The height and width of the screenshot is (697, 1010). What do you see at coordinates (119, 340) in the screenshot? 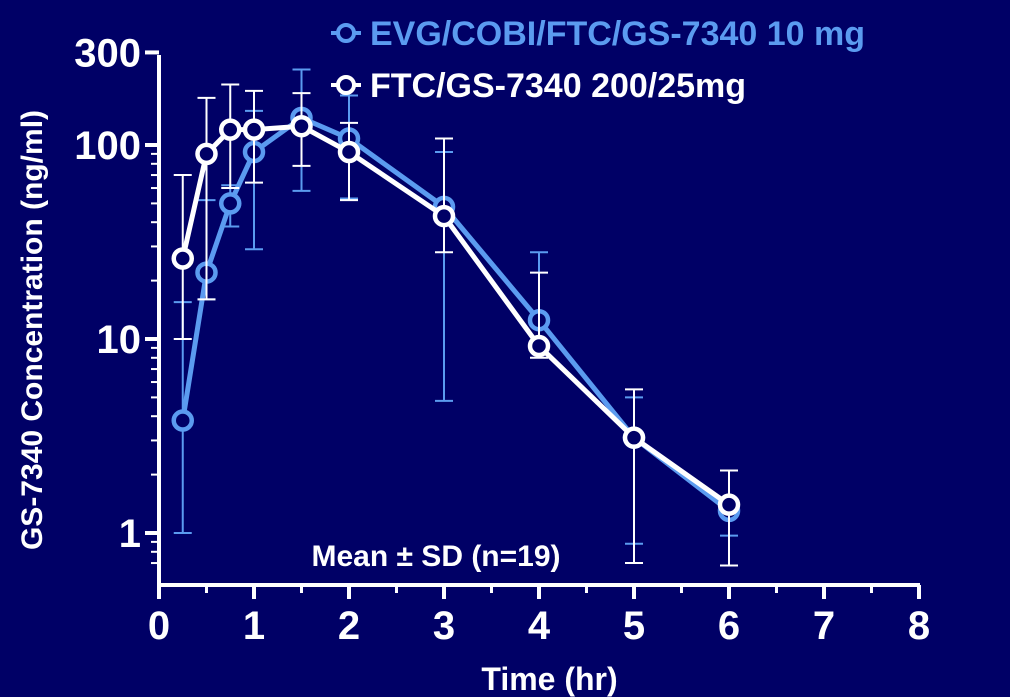
I see `y-tick-label: 10` at bounding box center [119, 340].